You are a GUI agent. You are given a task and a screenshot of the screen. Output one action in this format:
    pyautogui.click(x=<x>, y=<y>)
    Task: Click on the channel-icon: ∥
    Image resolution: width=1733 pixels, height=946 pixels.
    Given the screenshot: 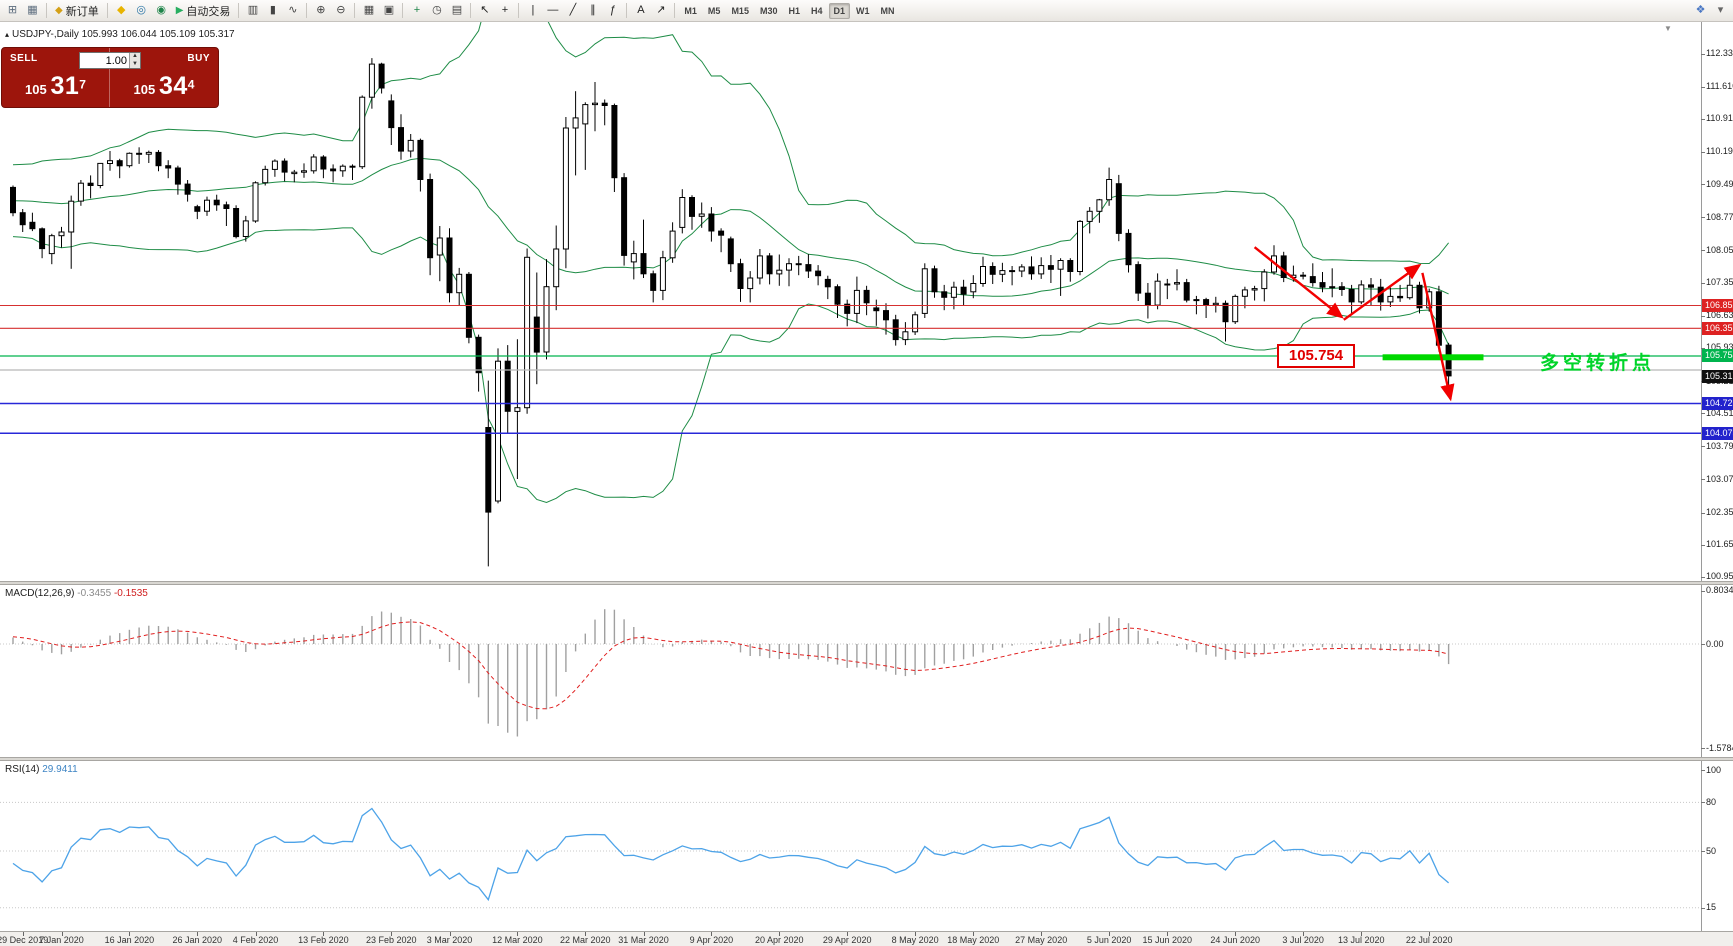 What is the action you would take?
    pyautogui.click(x=593, y=9)
    